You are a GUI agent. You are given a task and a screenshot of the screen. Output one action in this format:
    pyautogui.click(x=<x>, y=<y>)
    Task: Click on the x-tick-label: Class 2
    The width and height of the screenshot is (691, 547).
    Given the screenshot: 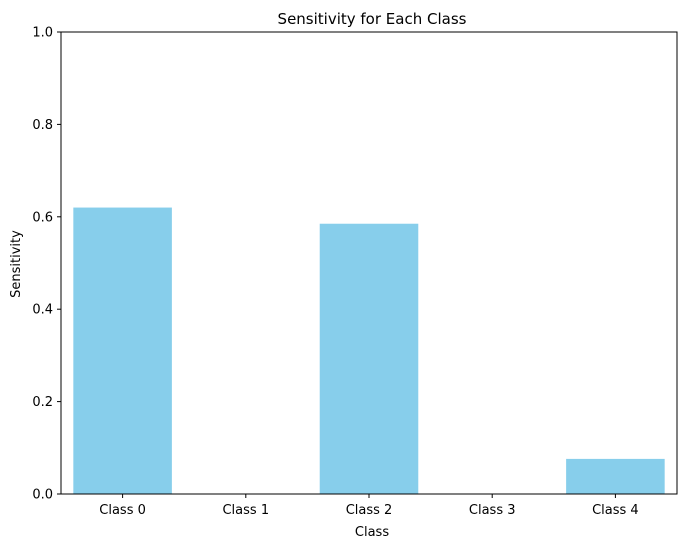 What is the action you would take?
    pyautogui.click(x=369, y=510)
    